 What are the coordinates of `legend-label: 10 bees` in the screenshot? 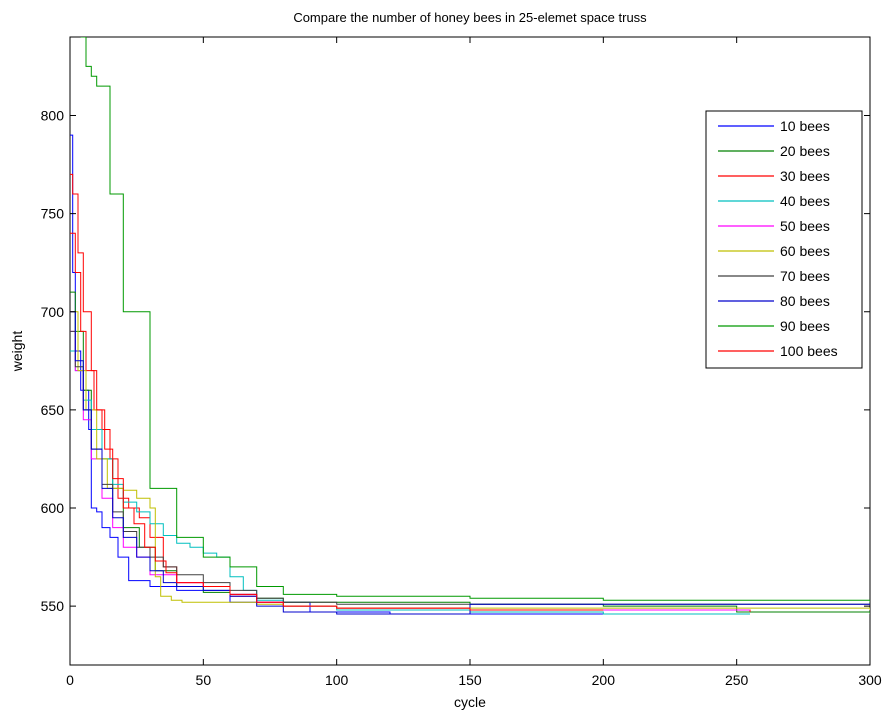 It's located at (805, 126).